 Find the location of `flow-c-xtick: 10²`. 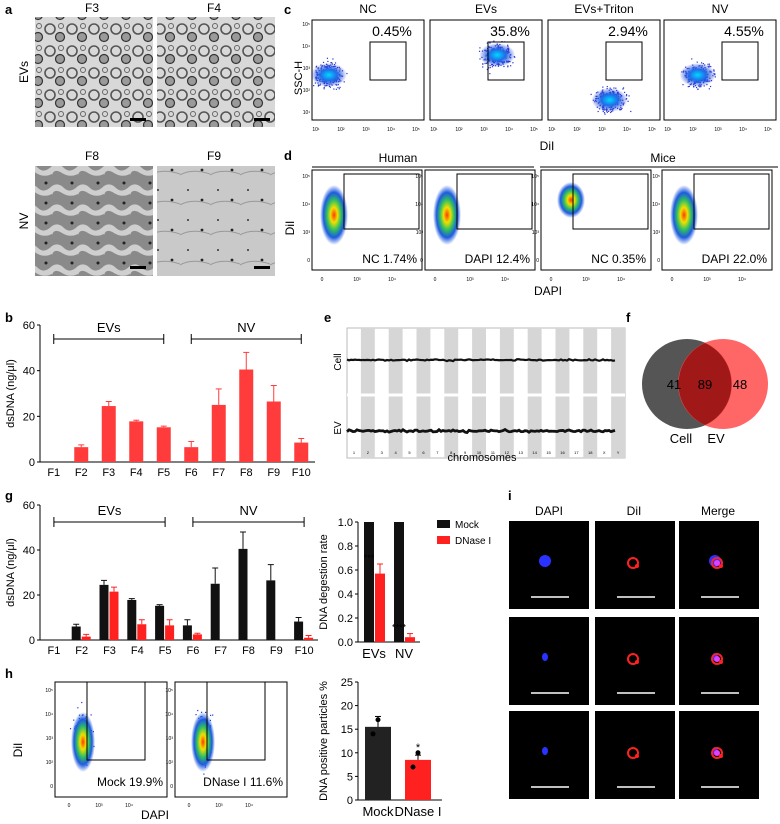

flow-c-xtick: 10² is located at coordinates (341, 130).